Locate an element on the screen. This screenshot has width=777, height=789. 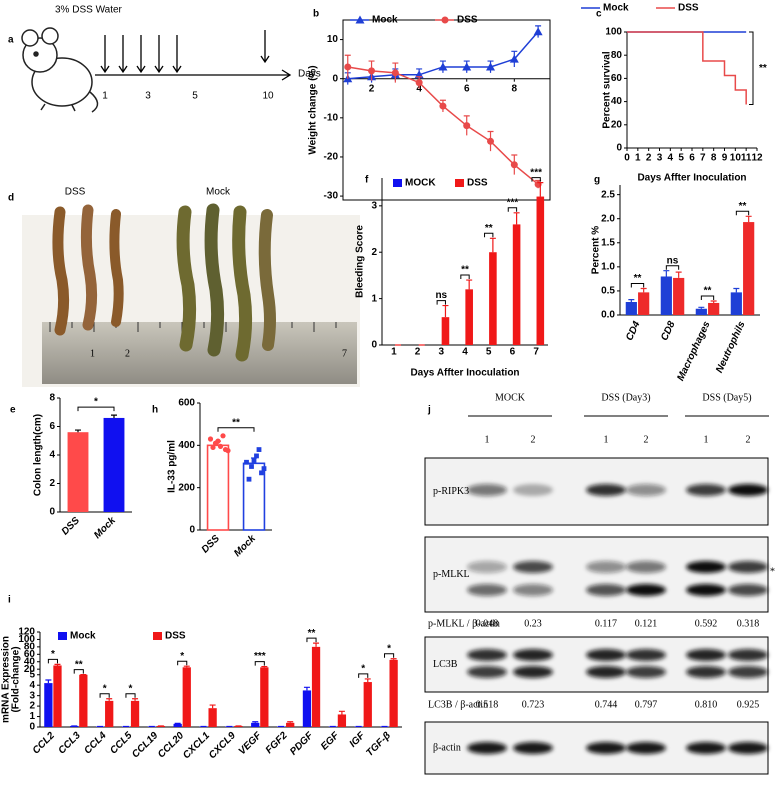
x-tick-label: CCL2 is located at coordinates (44, 743).